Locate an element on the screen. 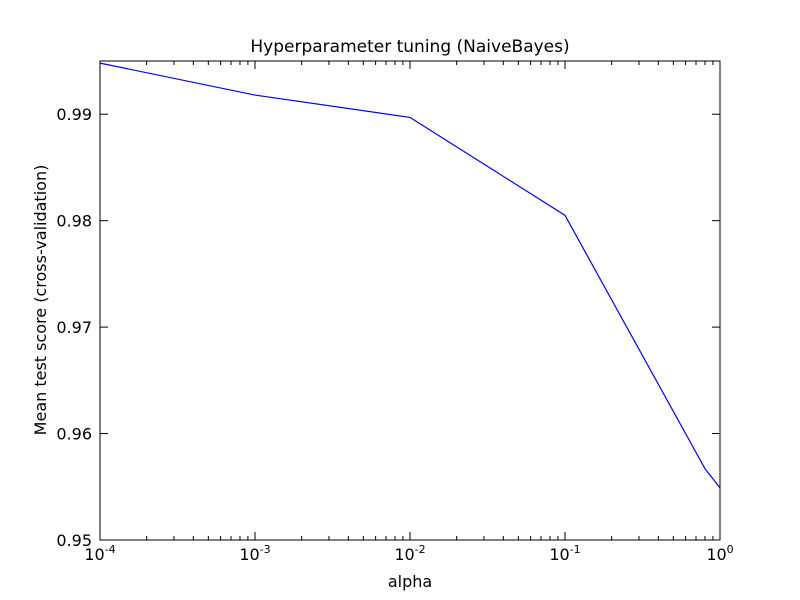 Image resolution: width=800 pixels, height=600 pixels. x-tick-label: 10⁻⁴ is located at coordinates (99, 553).